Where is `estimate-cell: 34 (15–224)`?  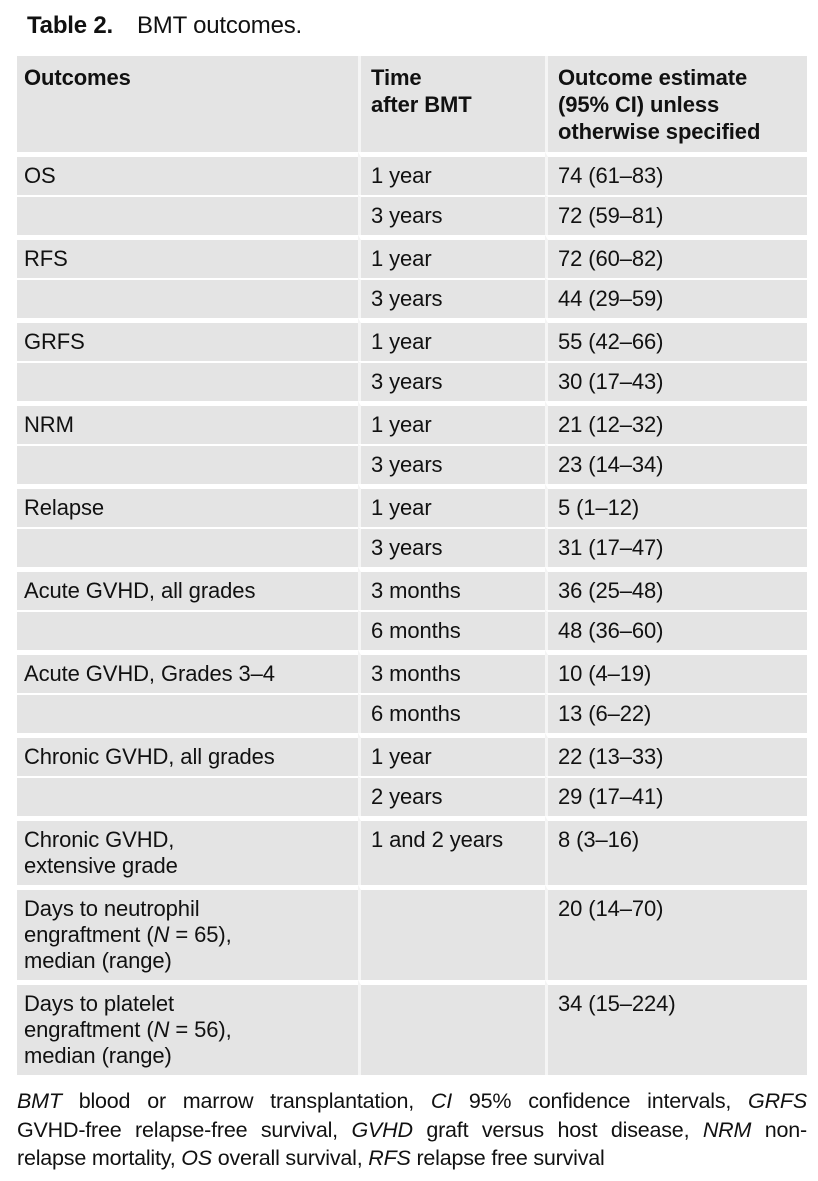 estimate-cell: 34 (15–224) is located at coordinates (676, 1027).